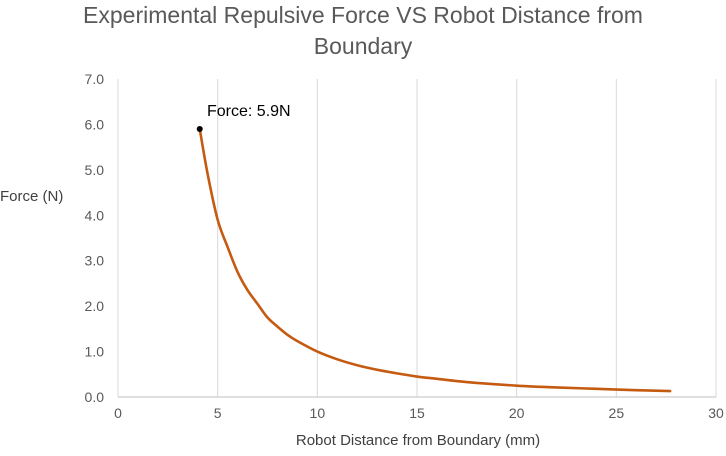 The image size is (726, 456). I want to click on y-tick-label-7.0: 7.0, so click(95, 79).